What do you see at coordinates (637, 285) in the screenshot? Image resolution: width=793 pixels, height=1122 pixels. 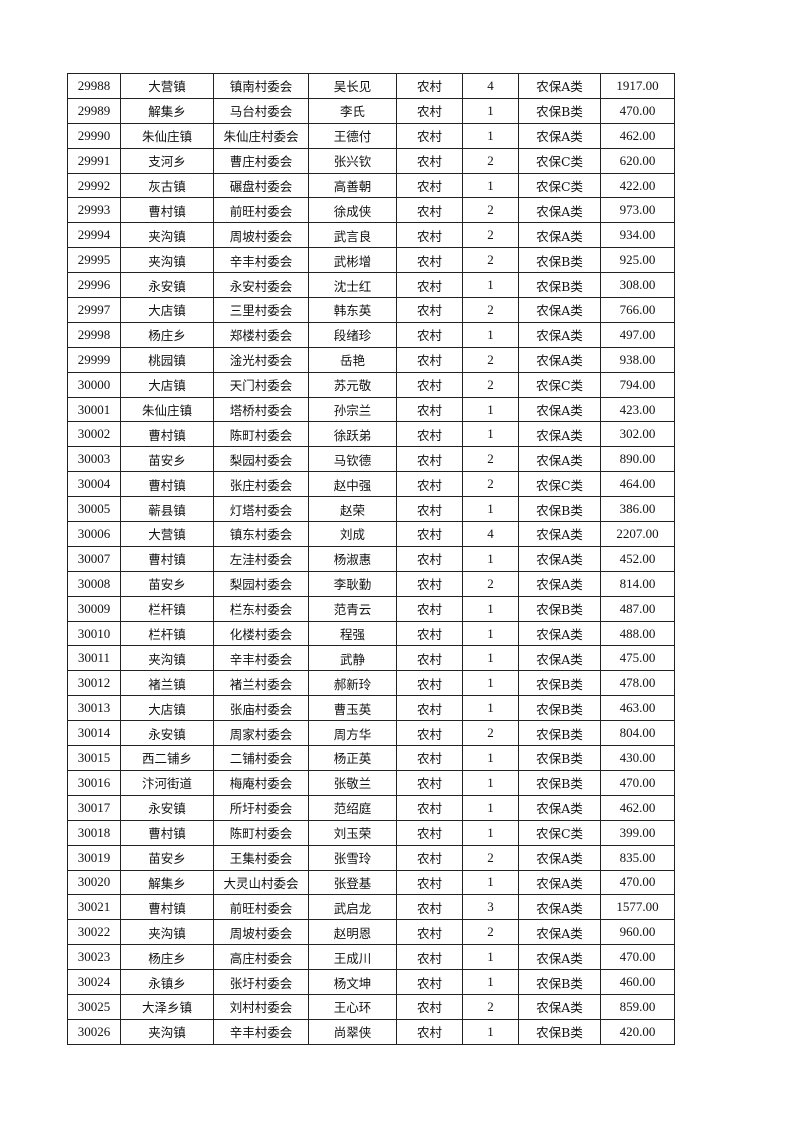 I see `amount-cell: 308.00` at bounding box center [637, 285].